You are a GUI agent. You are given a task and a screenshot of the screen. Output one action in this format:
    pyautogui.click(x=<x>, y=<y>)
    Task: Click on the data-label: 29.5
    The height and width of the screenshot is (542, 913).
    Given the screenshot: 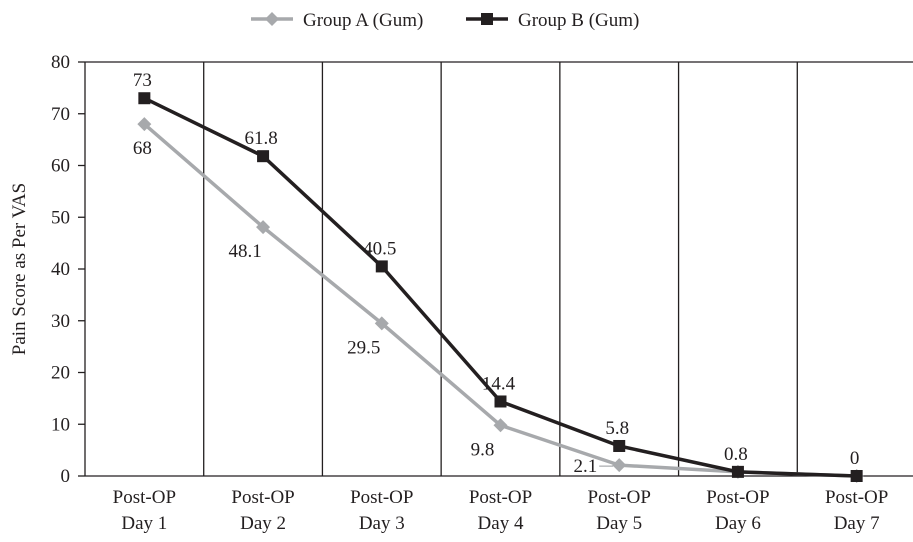 What is the action you would take?
    pyautogui.click(x=363, y=347)
    